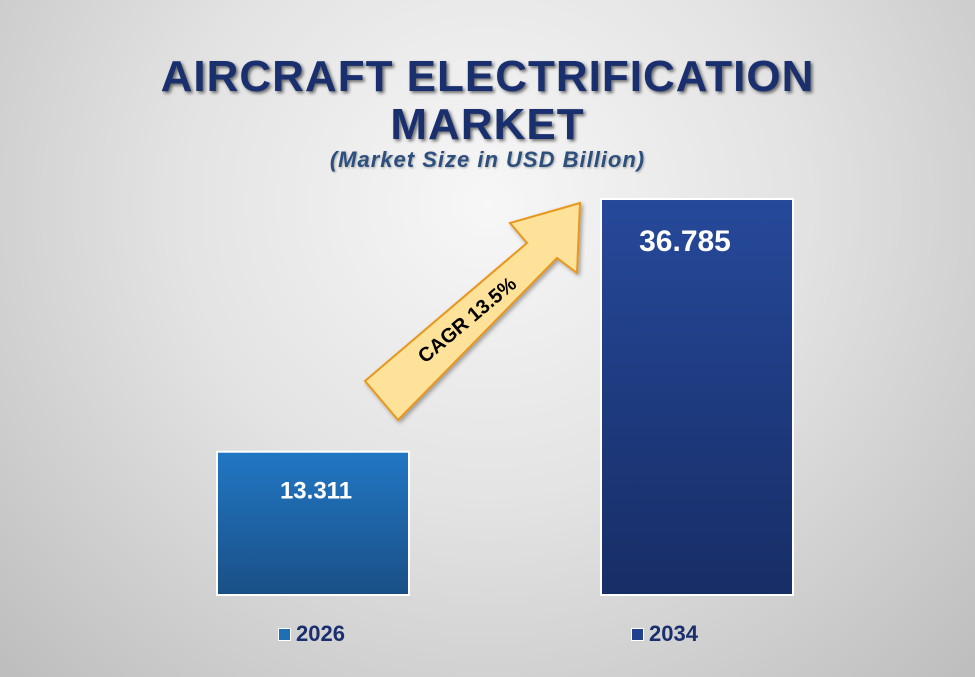 This screenshot has height=677, width=975. What do you see at coordinates (316, 491) in the screenshot?
I see `bar-value-label-2026: 13.311` at bounding box center [316, 491].